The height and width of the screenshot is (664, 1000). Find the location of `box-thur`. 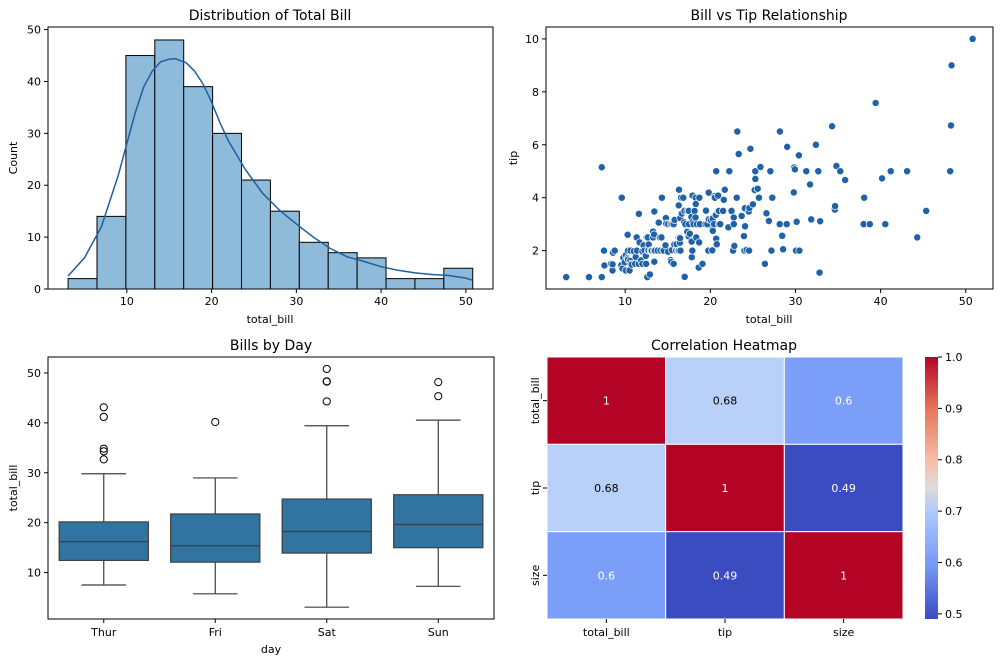

box-thur is located at coordinates (103, 494).